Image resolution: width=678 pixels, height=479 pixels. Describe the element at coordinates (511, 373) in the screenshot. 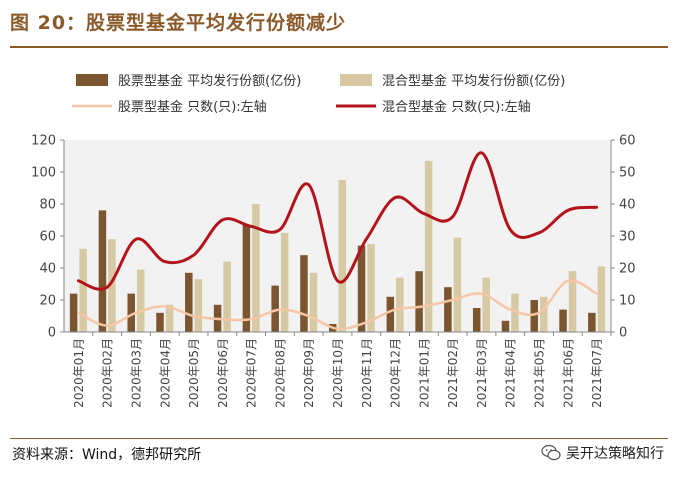

I see `x-tick-label-15: 2021年04月` at that location.